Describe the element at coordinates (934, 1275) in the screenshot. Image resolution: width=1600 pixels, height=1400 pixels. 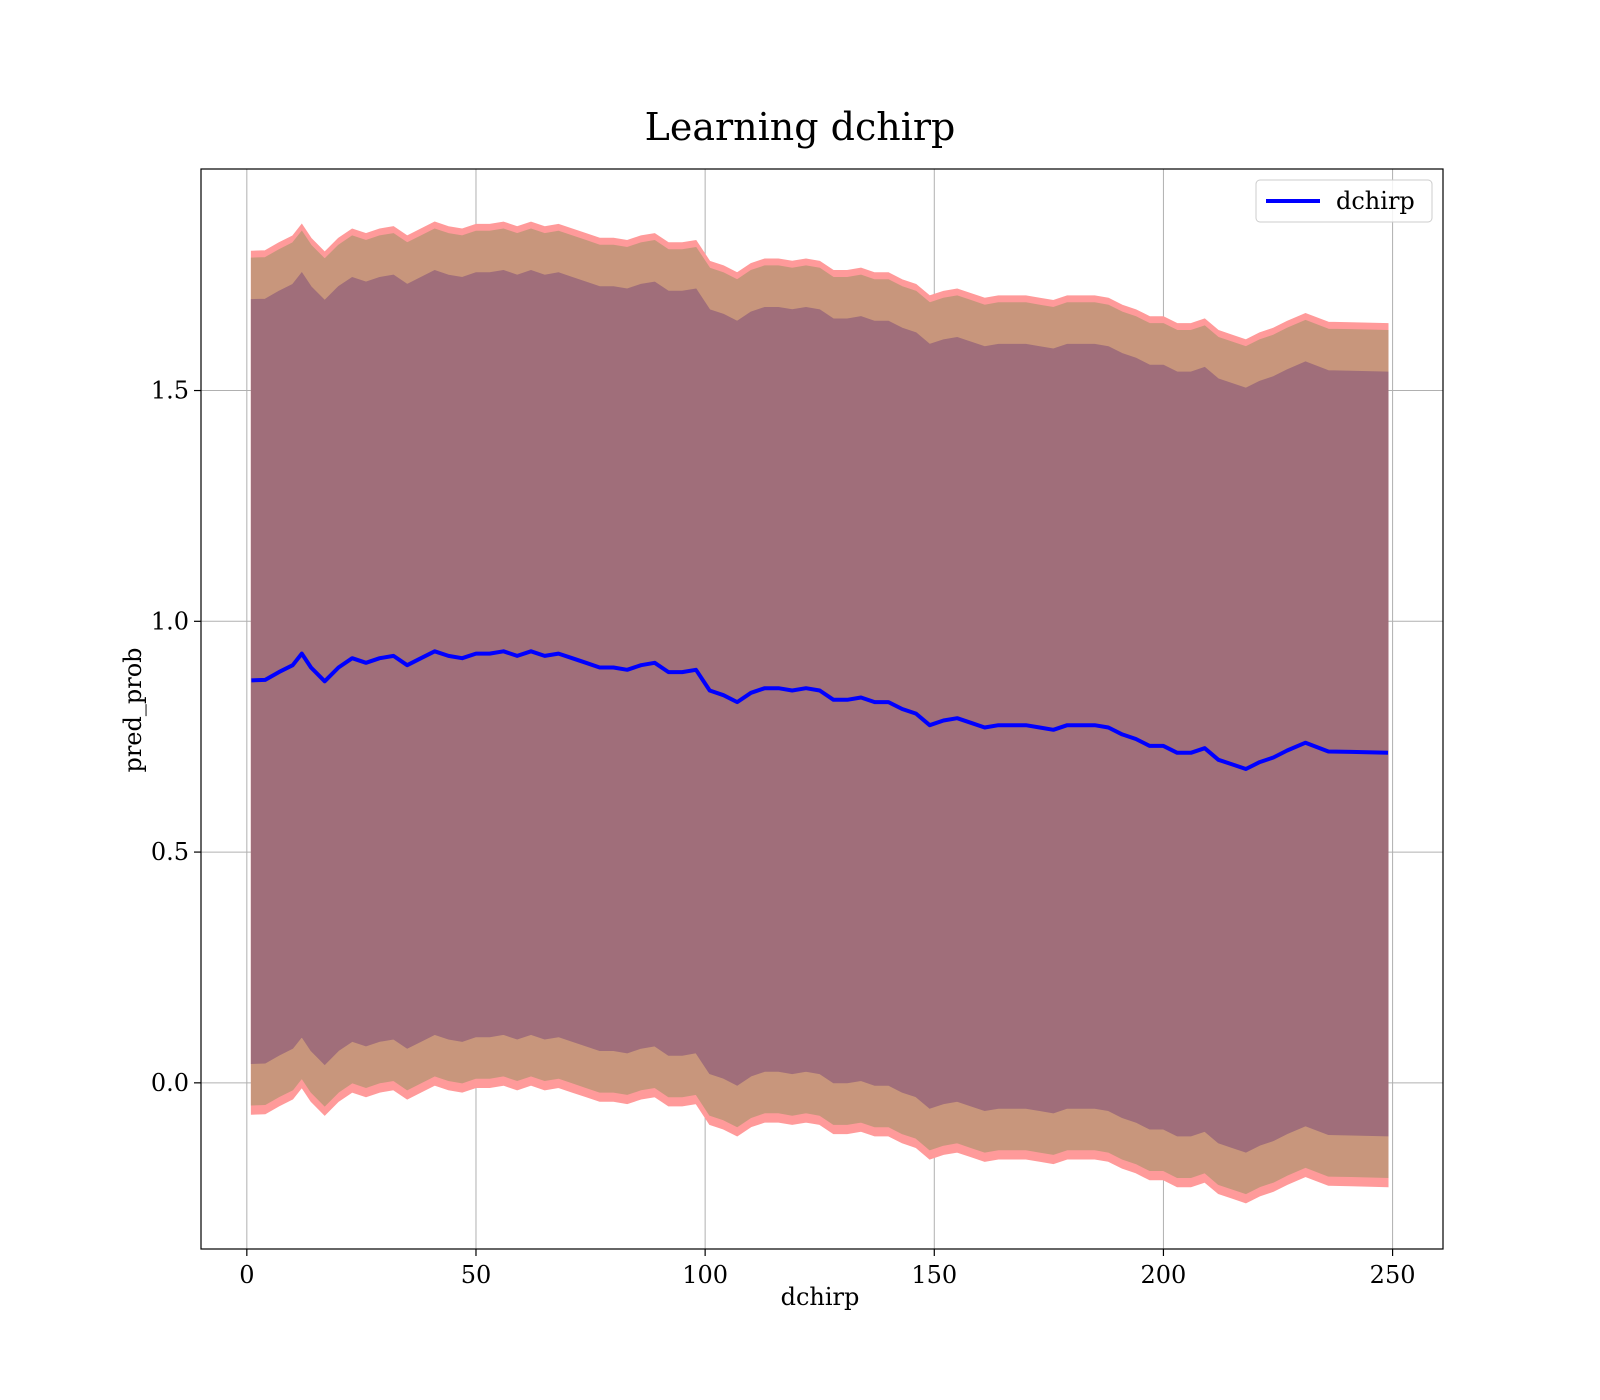
I see `x-tick-label: 150` at that location.